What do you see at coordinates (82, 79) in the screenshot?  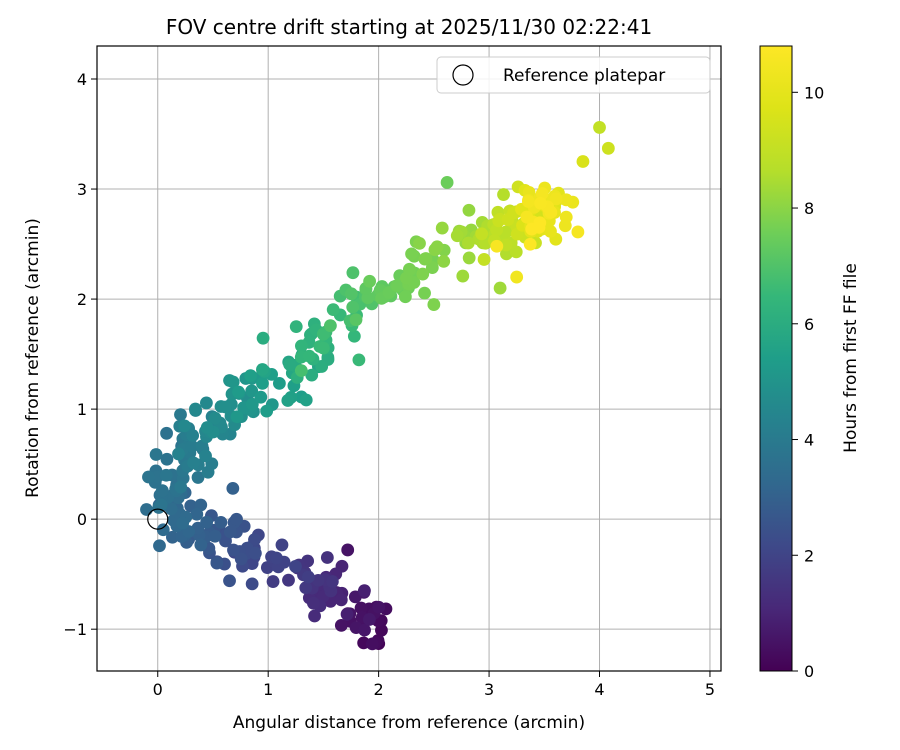 I see `y-tick-label: 4` at bounding box center [82, 79].